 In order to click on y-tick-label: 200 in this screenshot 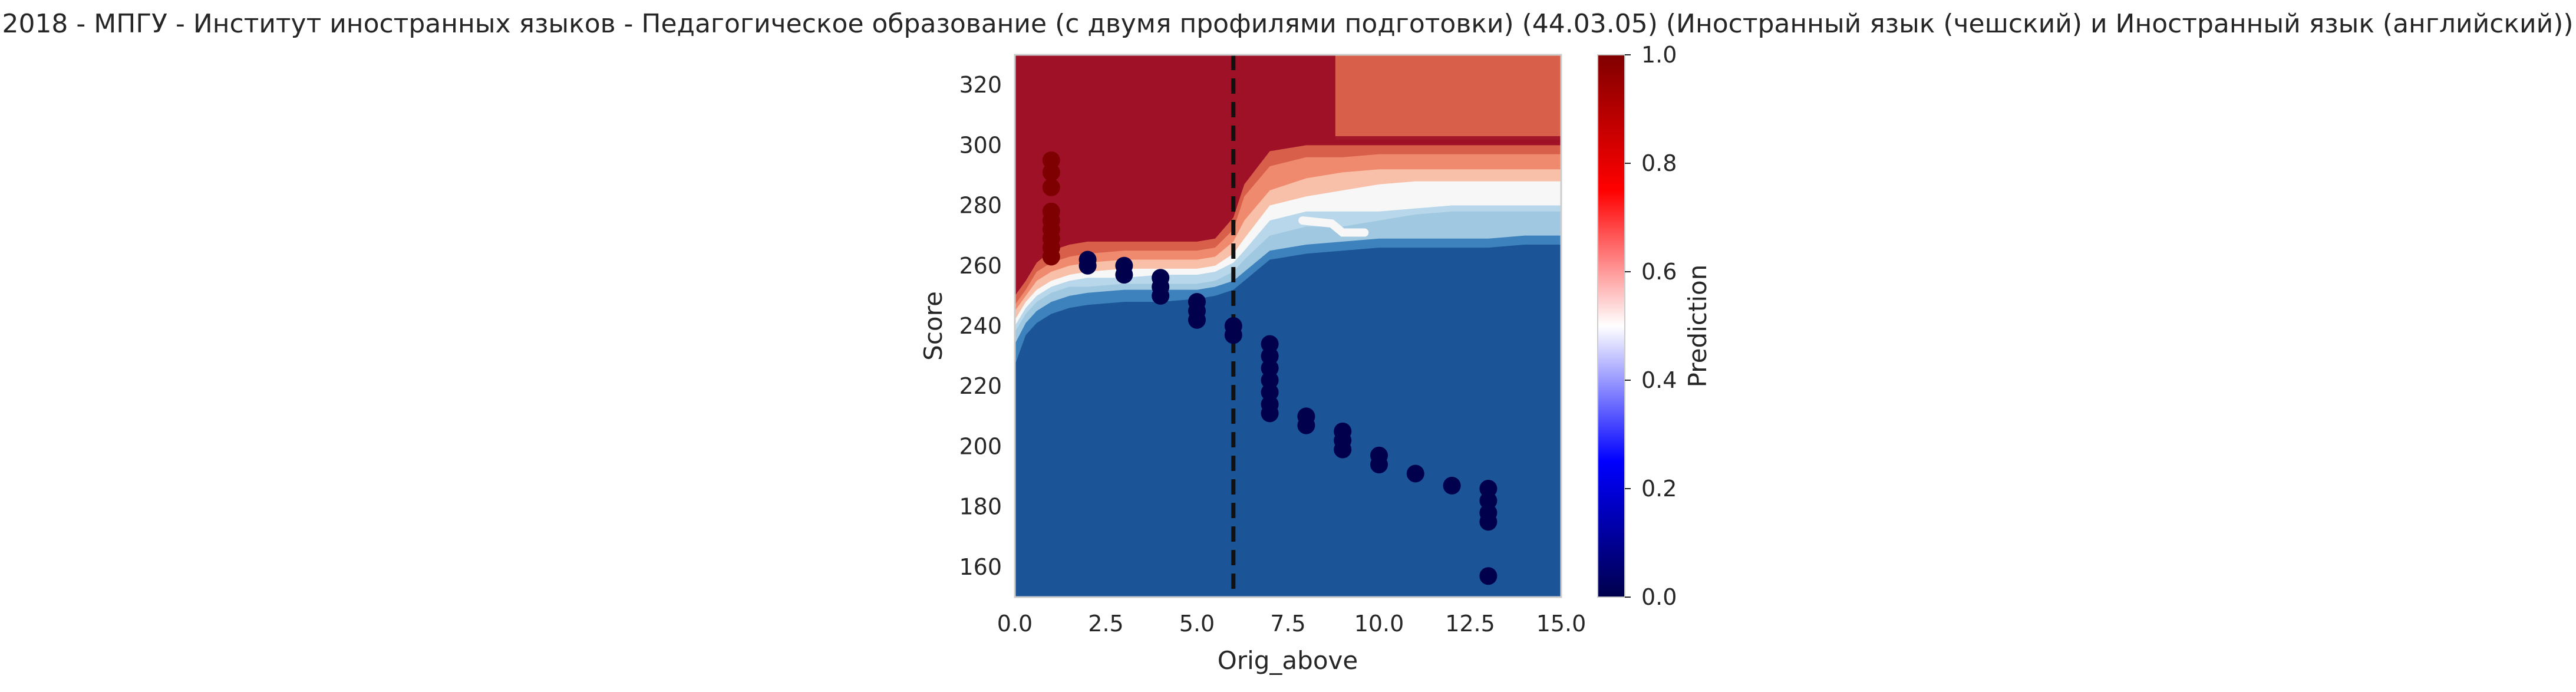, I will do `click(980, 446)`.